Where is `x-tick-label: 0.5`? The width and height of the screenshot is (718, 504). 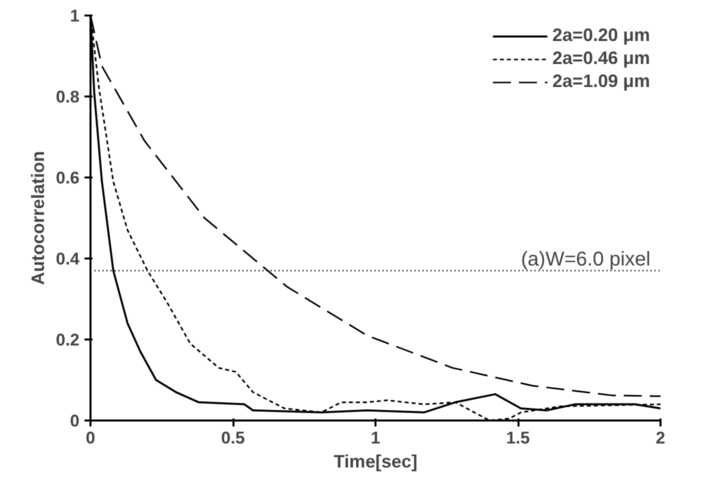 x-tick-label: 0.5 is located at coordinates (233, 438).